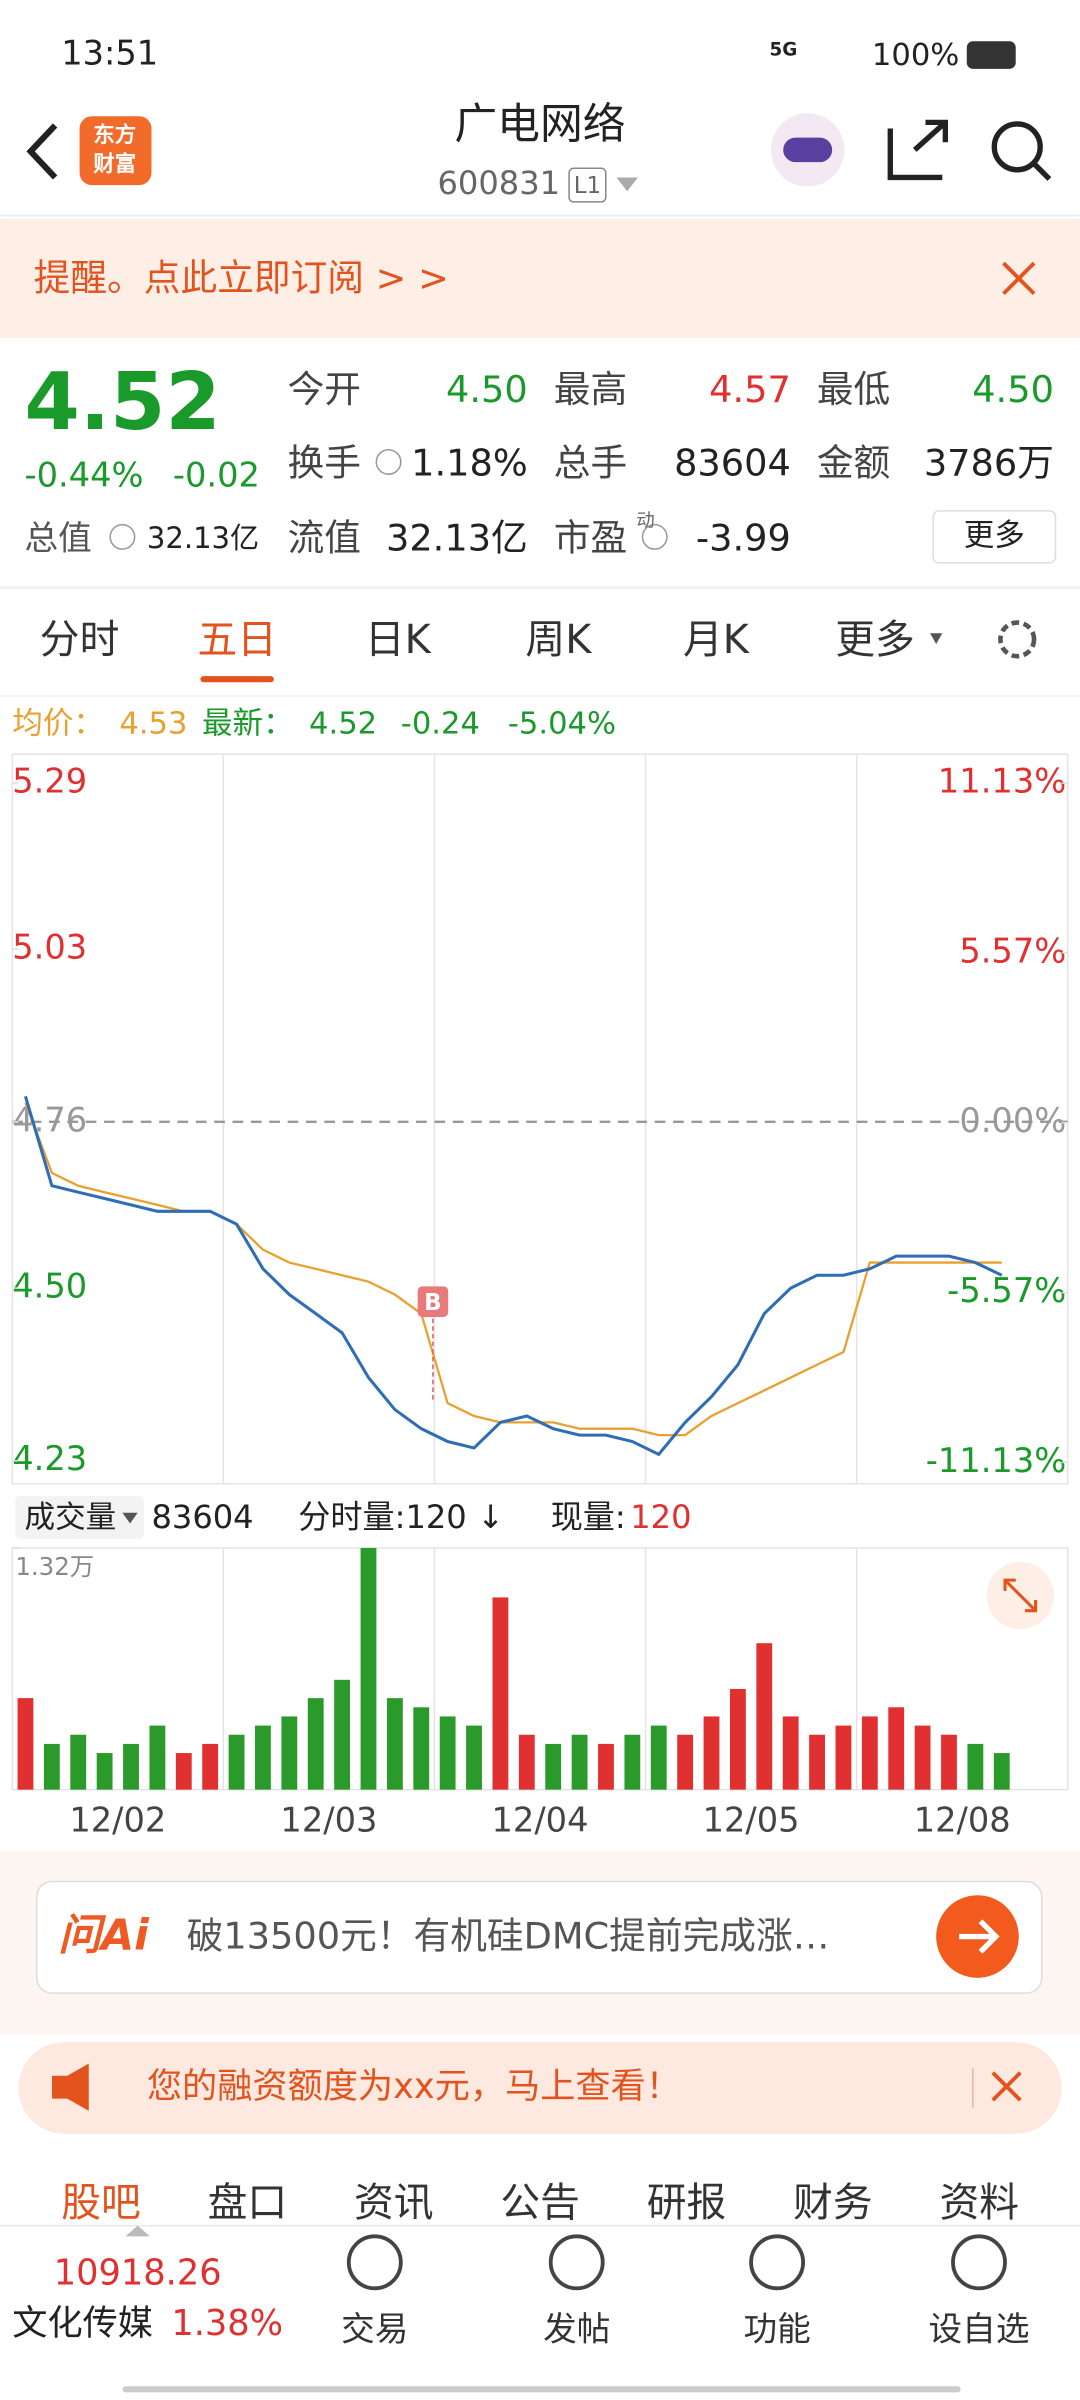  I want to click on back-button, so click(42, 151).